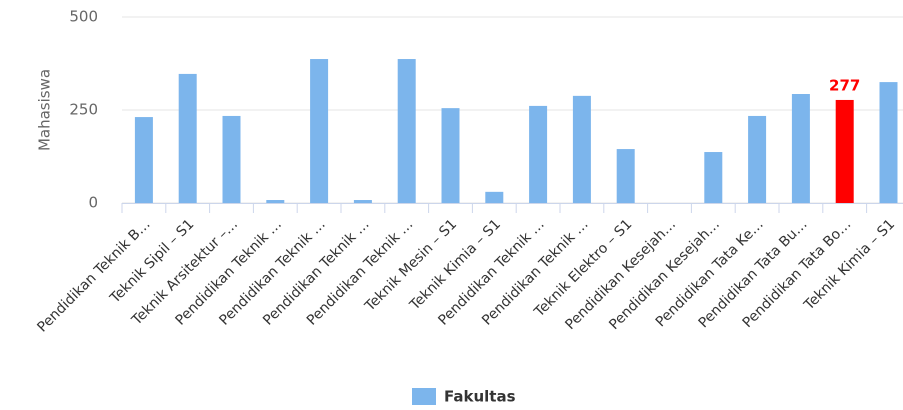 This screenshot has height=410, width=903. What do you see at coordinates (844, 85) in the screenshot?
I see `data-label: 277` at bounding box center [844, 85].